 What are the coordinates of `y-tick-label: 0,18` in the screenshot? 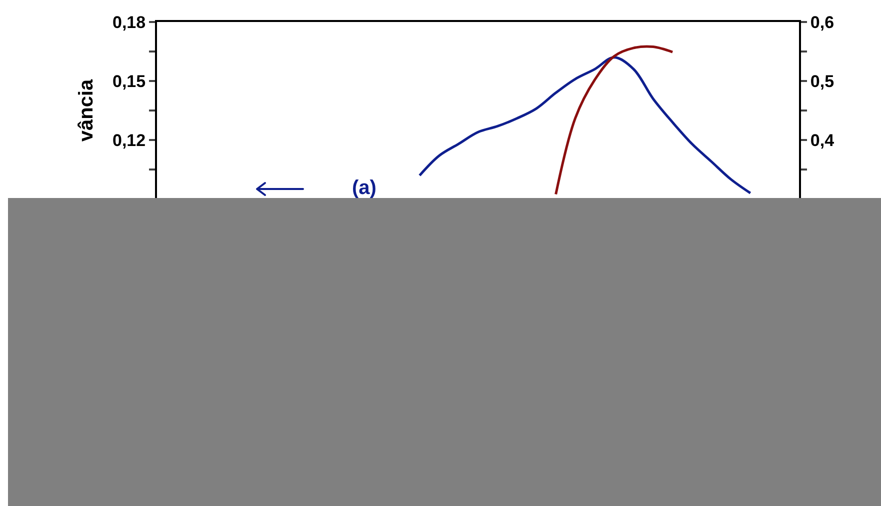 It's located at (129, 22).